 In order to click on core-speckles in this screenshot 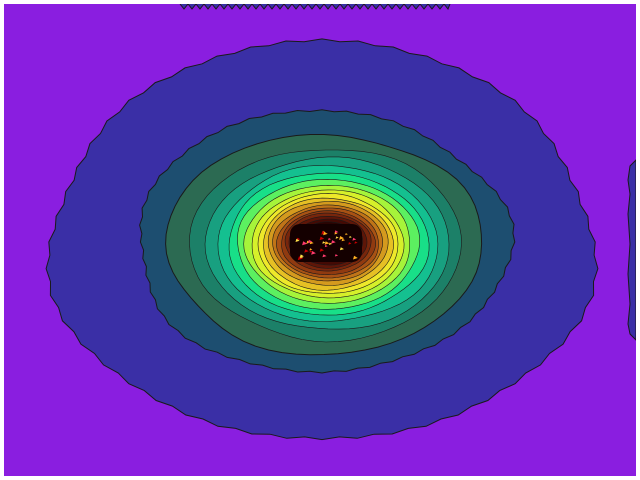, I will do `click(326, 245)`.